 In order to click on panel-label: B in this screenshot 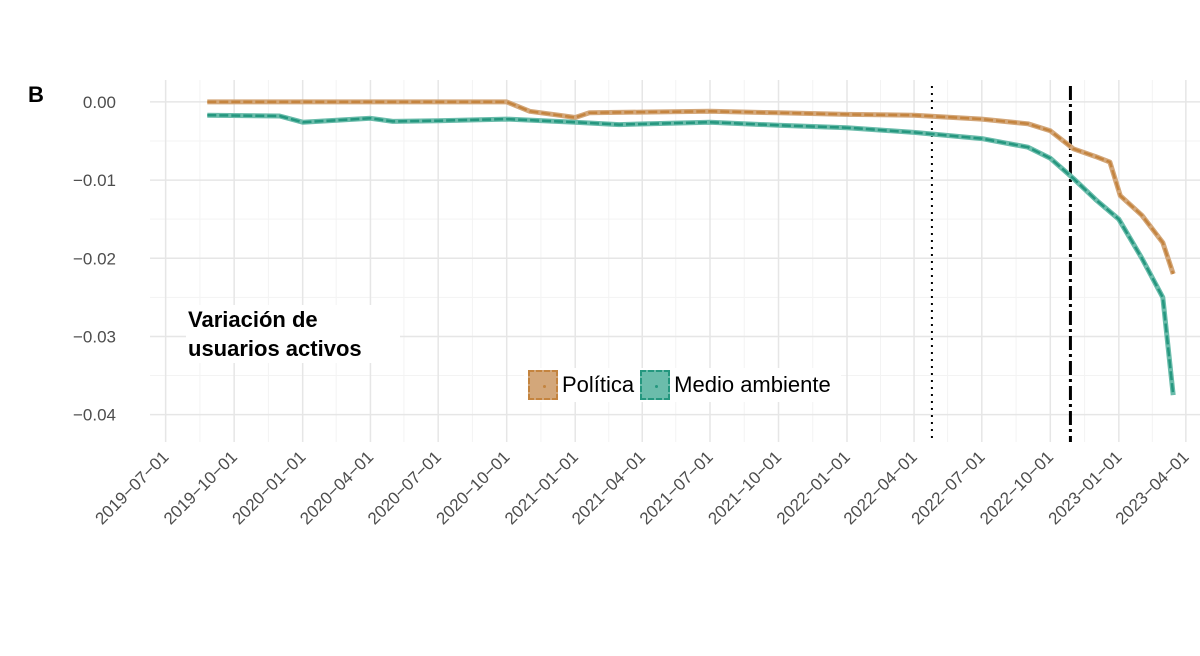, I will do `click(36, 94)`.